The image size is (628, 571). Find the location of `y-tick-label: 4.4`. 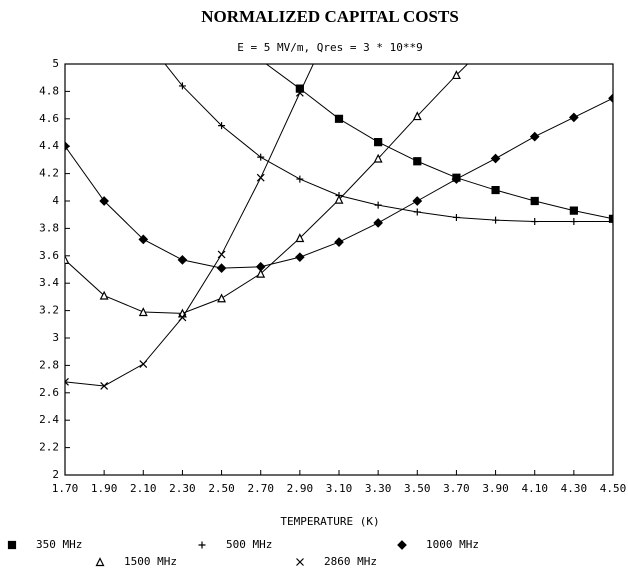

y-tick-label: 4.4 is located at coordinates (49, 145).